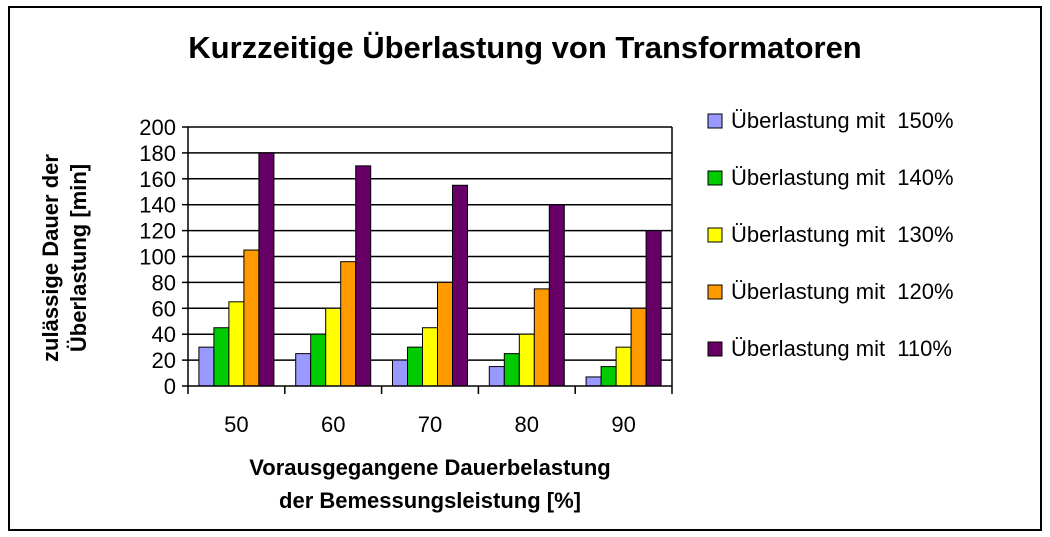 Image resolution: width=1050 pixels, height=537 pixels. I want to click on legend-label: Überlastung mit 130%, so click(842, 234).